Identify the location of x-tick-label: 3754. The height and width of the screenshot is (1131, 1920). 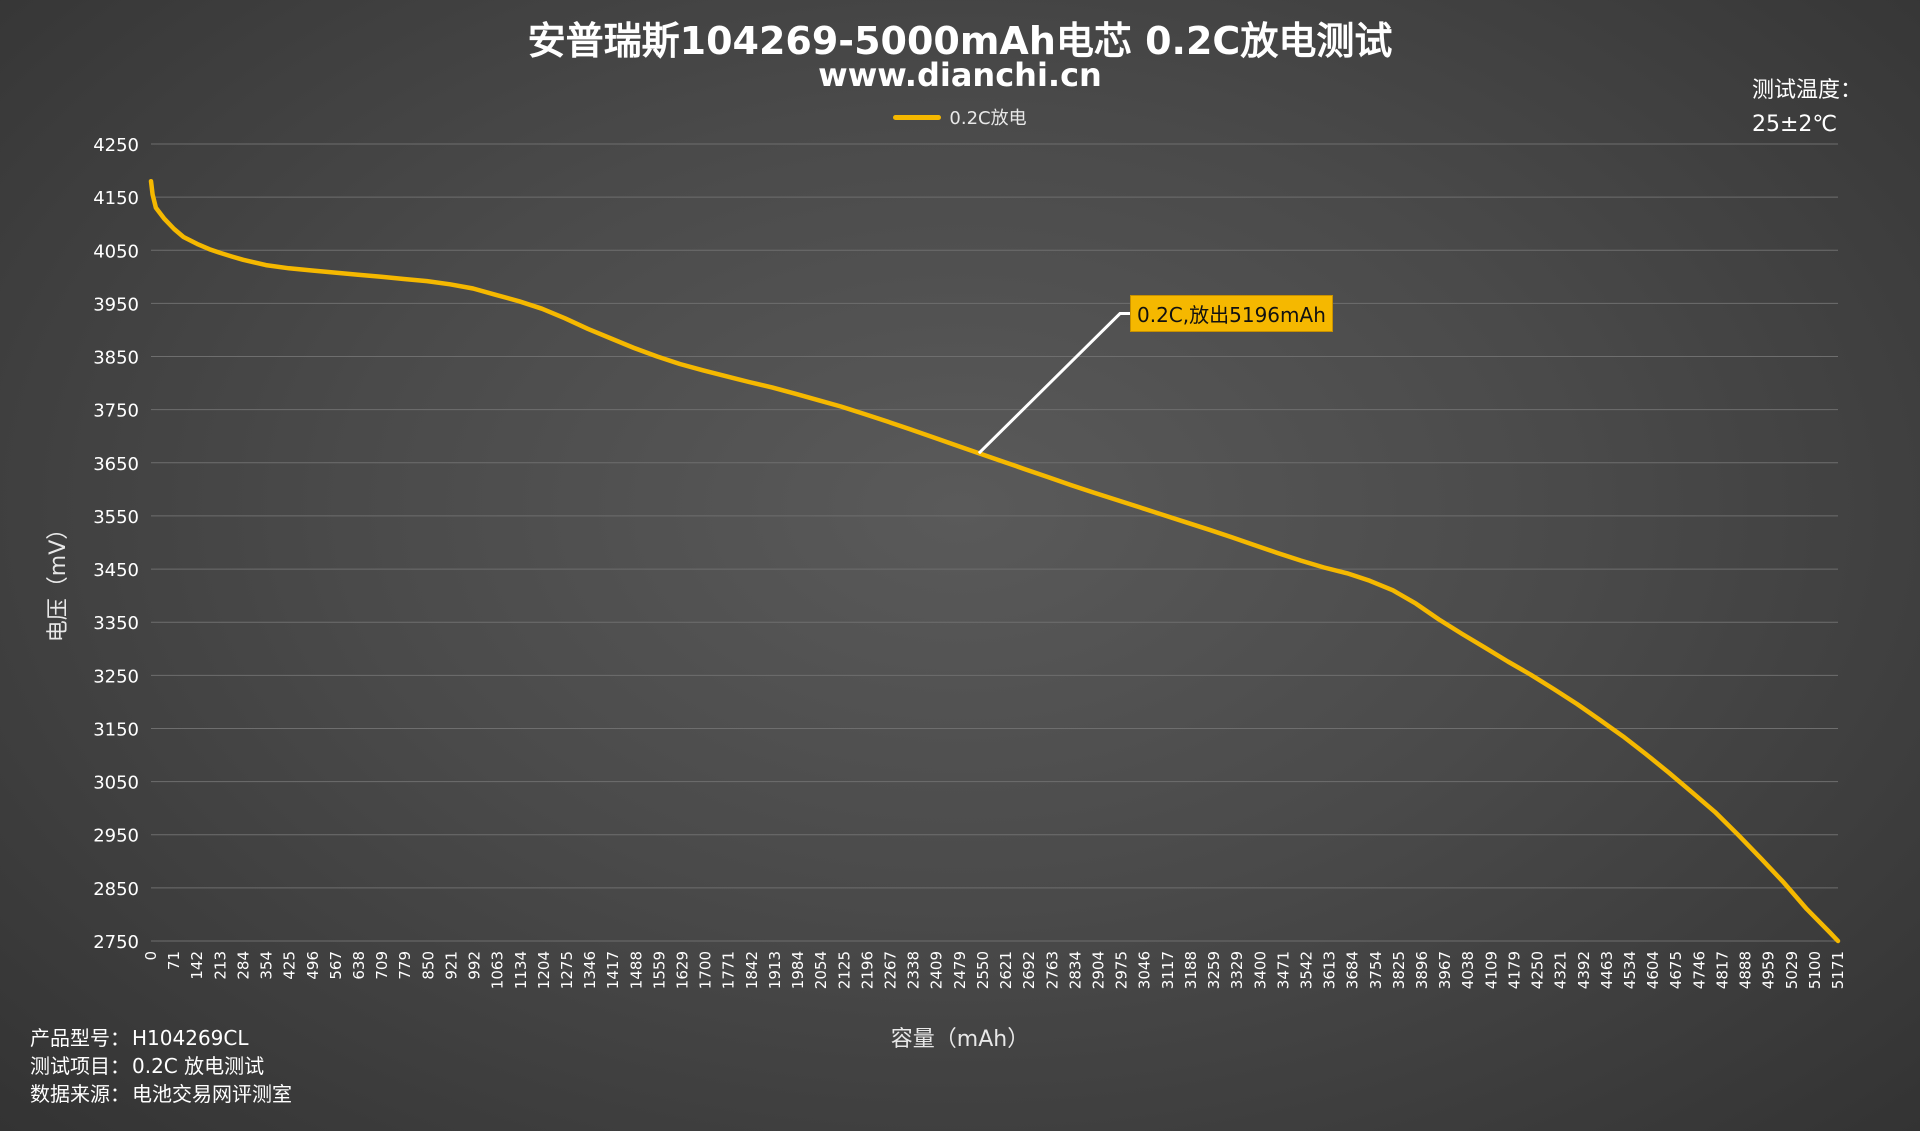
(1376, 970).